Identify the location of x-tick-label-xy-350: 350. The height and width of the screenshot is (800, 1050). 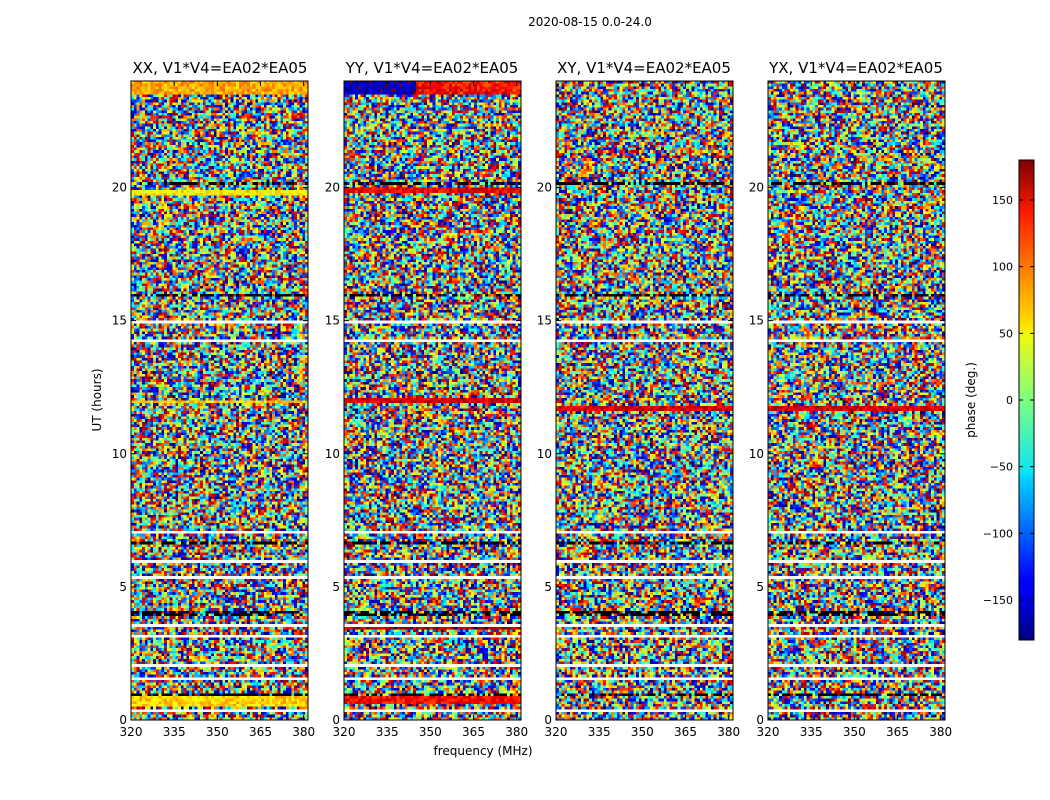
(642, 732).